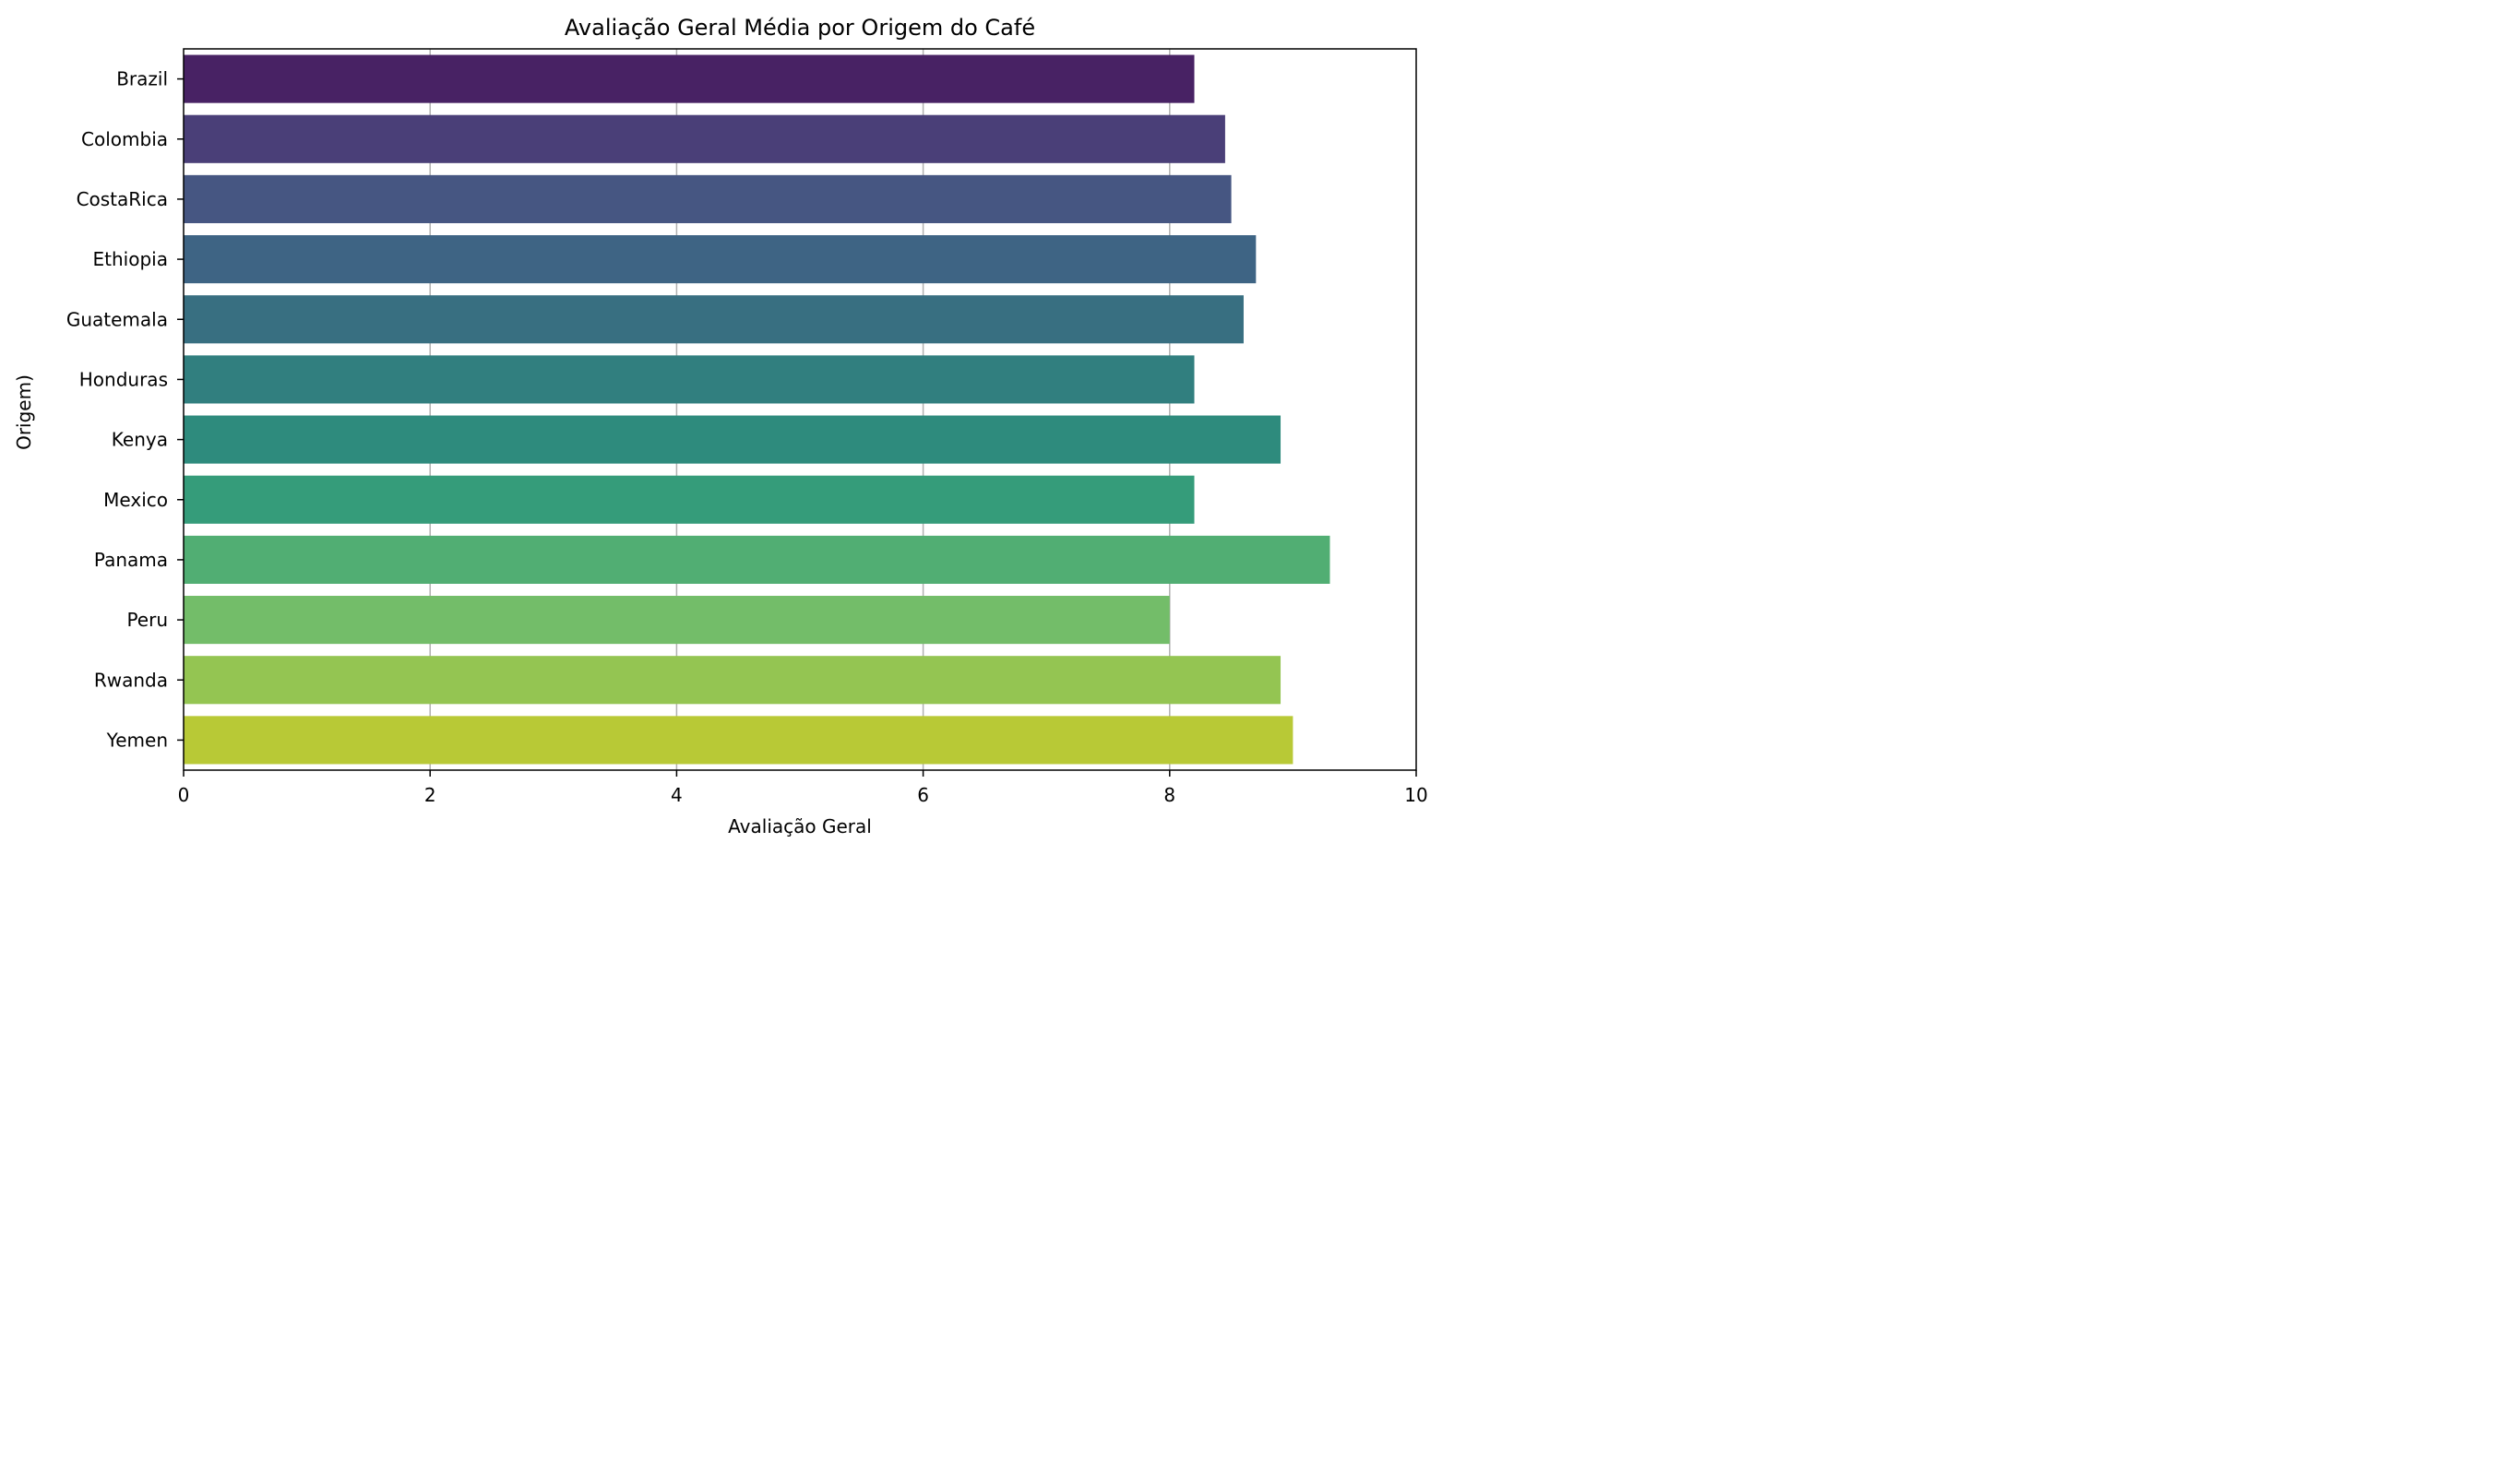 This screenshot has width=2515, height=1484. What do you see at coordinates (714, 319) in the screenshot?
I see `bar-guatemala` at bounding box center [714, 319].